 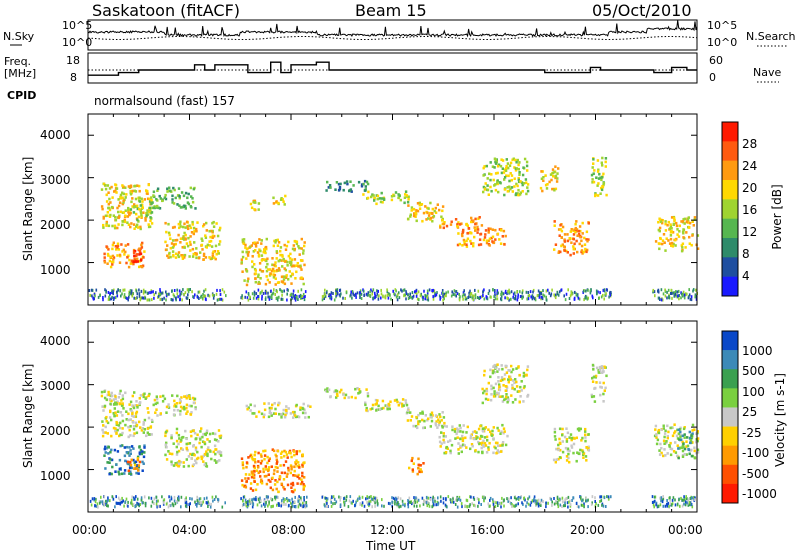 What do you see at coordinates (392, 38) in the screenshot?
I see `nsearch-trace` at bounding box center [392, 38].